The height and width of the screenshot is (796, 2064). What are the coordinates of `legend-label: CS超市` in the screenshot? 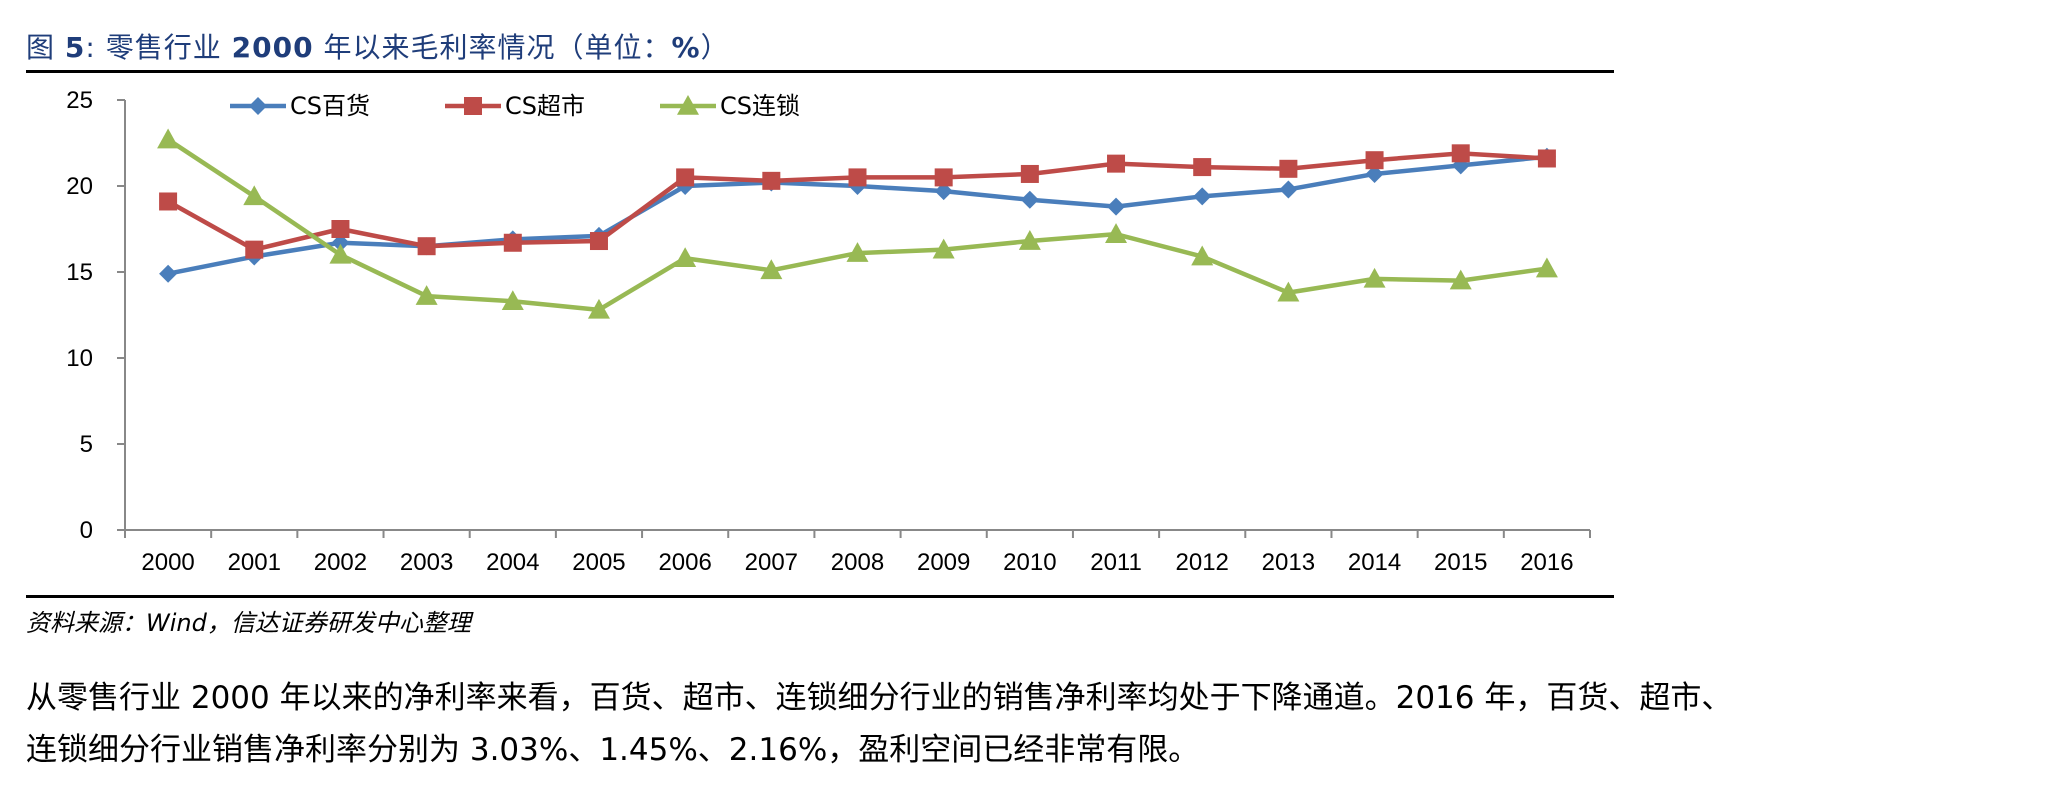 It's located at (545, 106).